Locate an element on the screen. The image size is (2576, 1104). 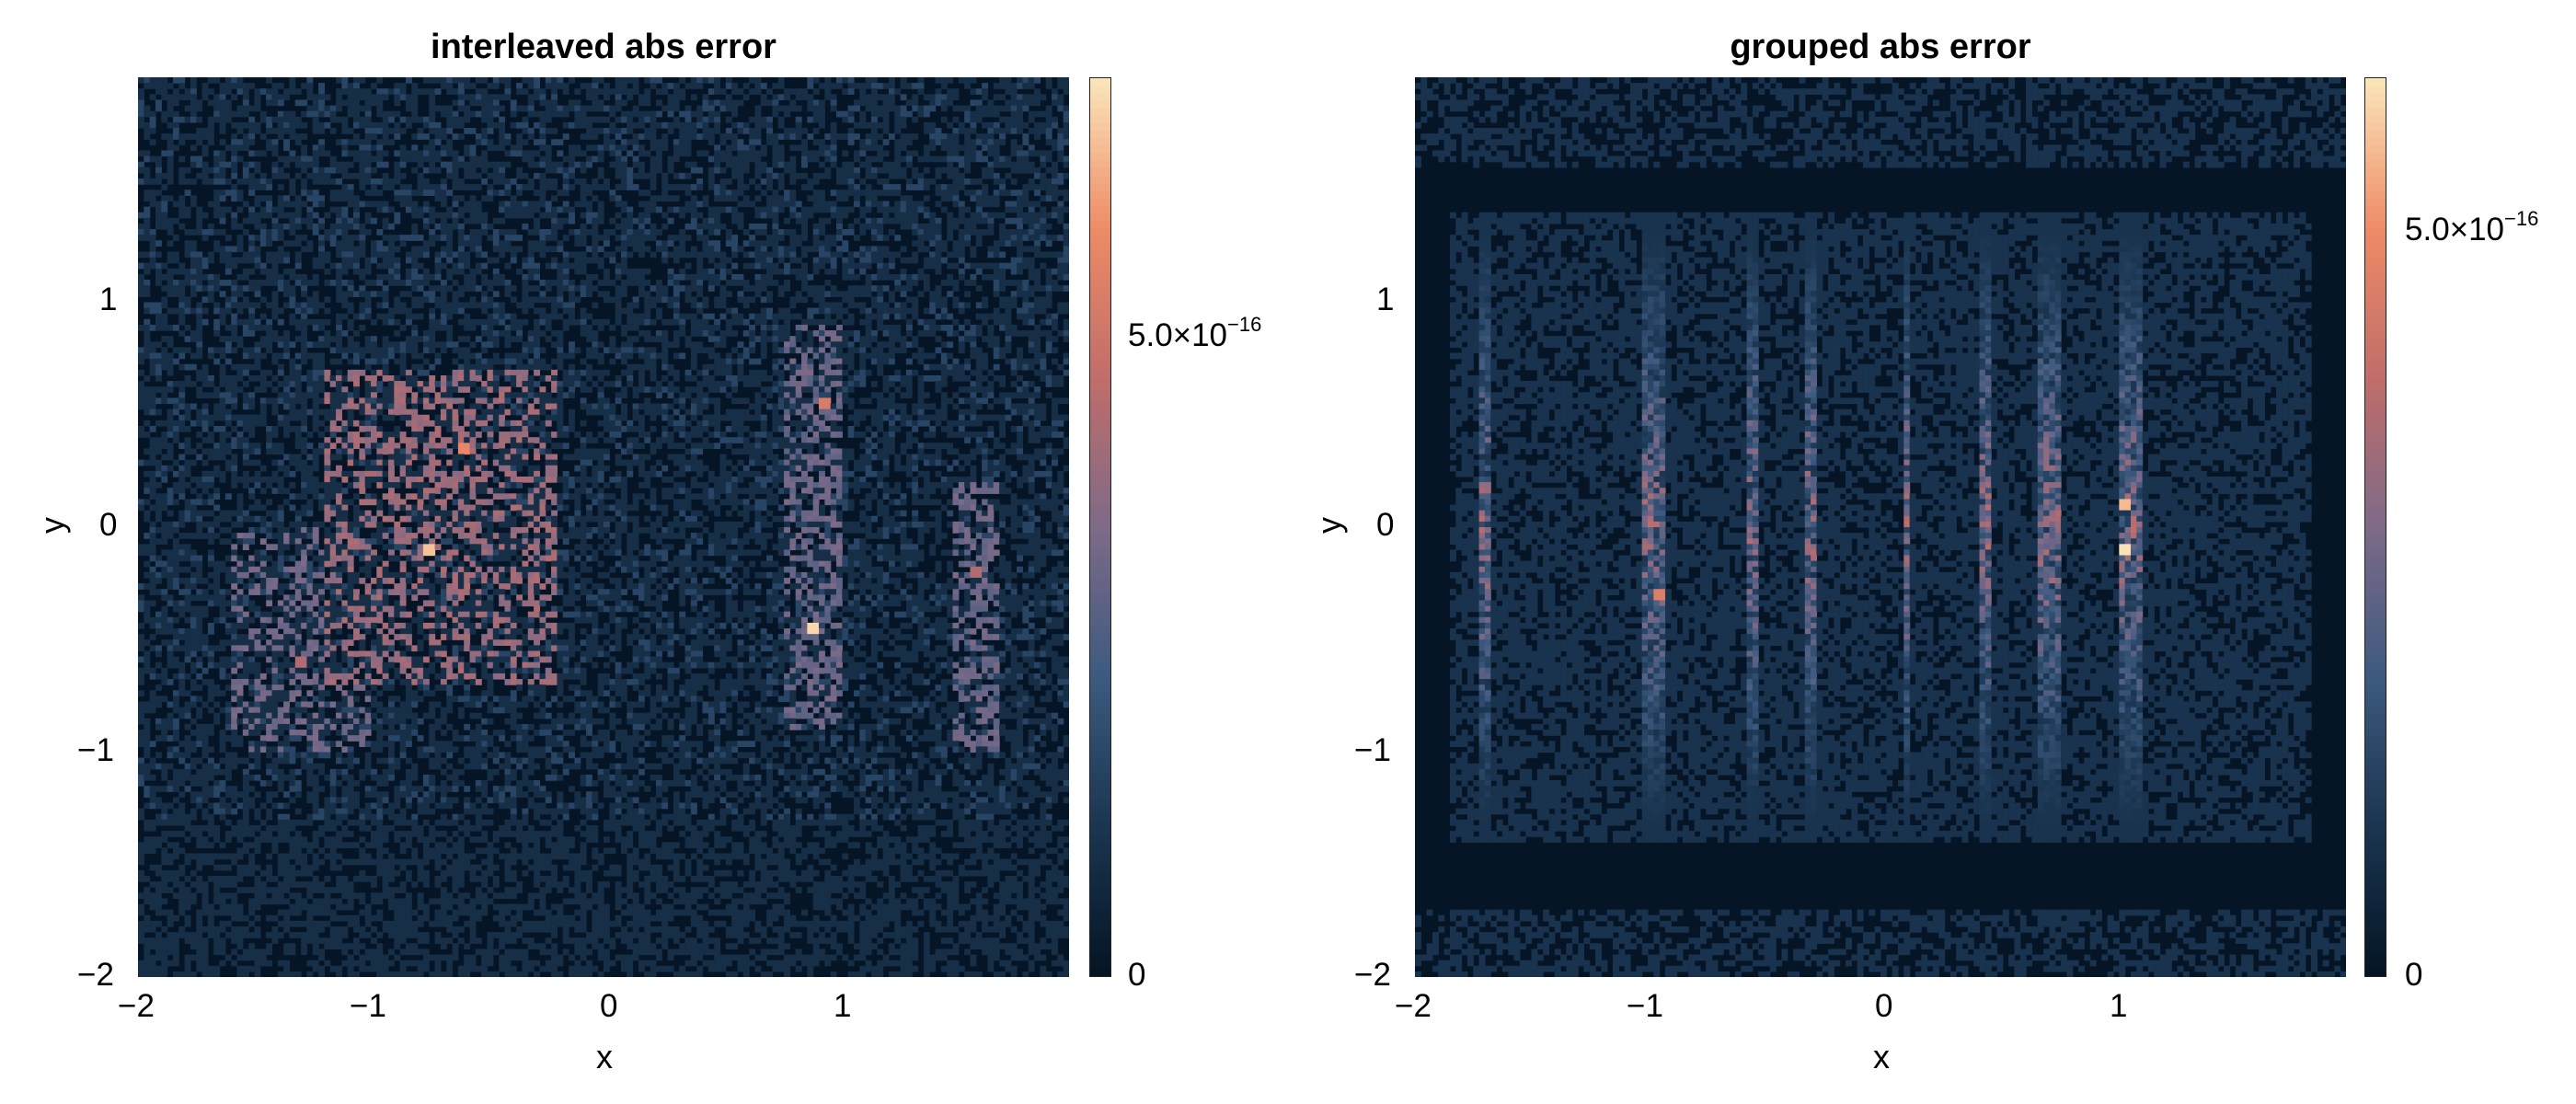
chart-title: grouped abs error is located at coordinates (1880, 47).